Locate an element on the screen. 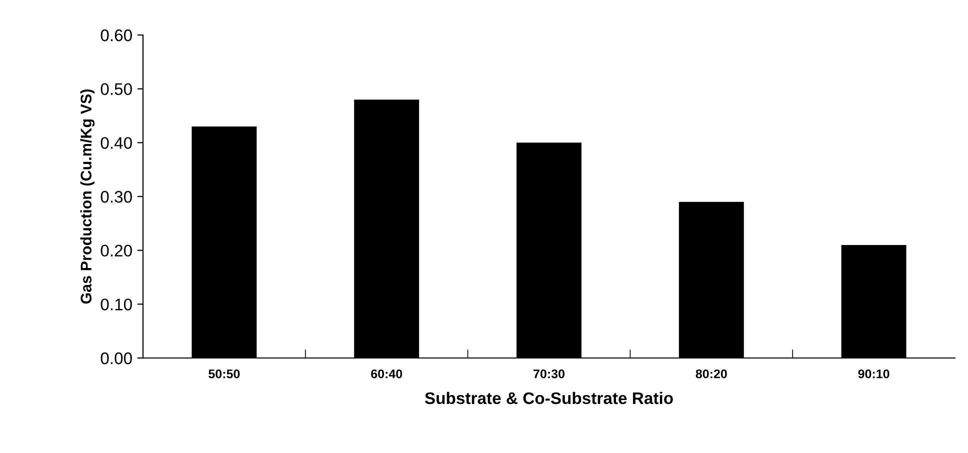 This screenshot has width=968, height=453. y-tick-label: 0.00 is located at coordinates (116, 358).